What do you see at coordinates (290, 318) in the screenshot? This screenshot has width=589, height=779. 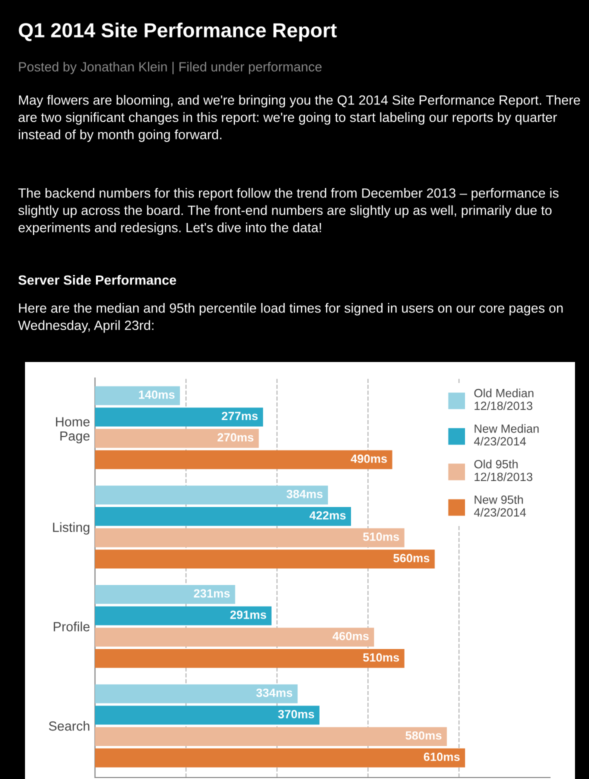 I see `text: Here are the median and 95th percentile load times for signed in users on our core pages on Wednesday, April 23rd:` at bounding box center [290, 318].